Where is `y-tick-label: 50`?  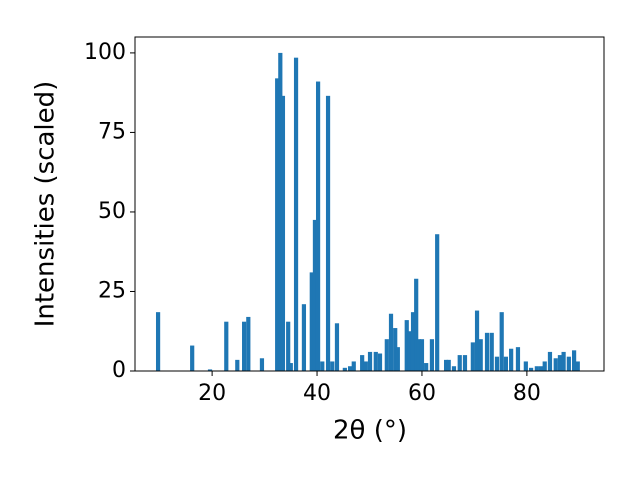 y-tick-label: 50 is located at coordinates (112, 211).